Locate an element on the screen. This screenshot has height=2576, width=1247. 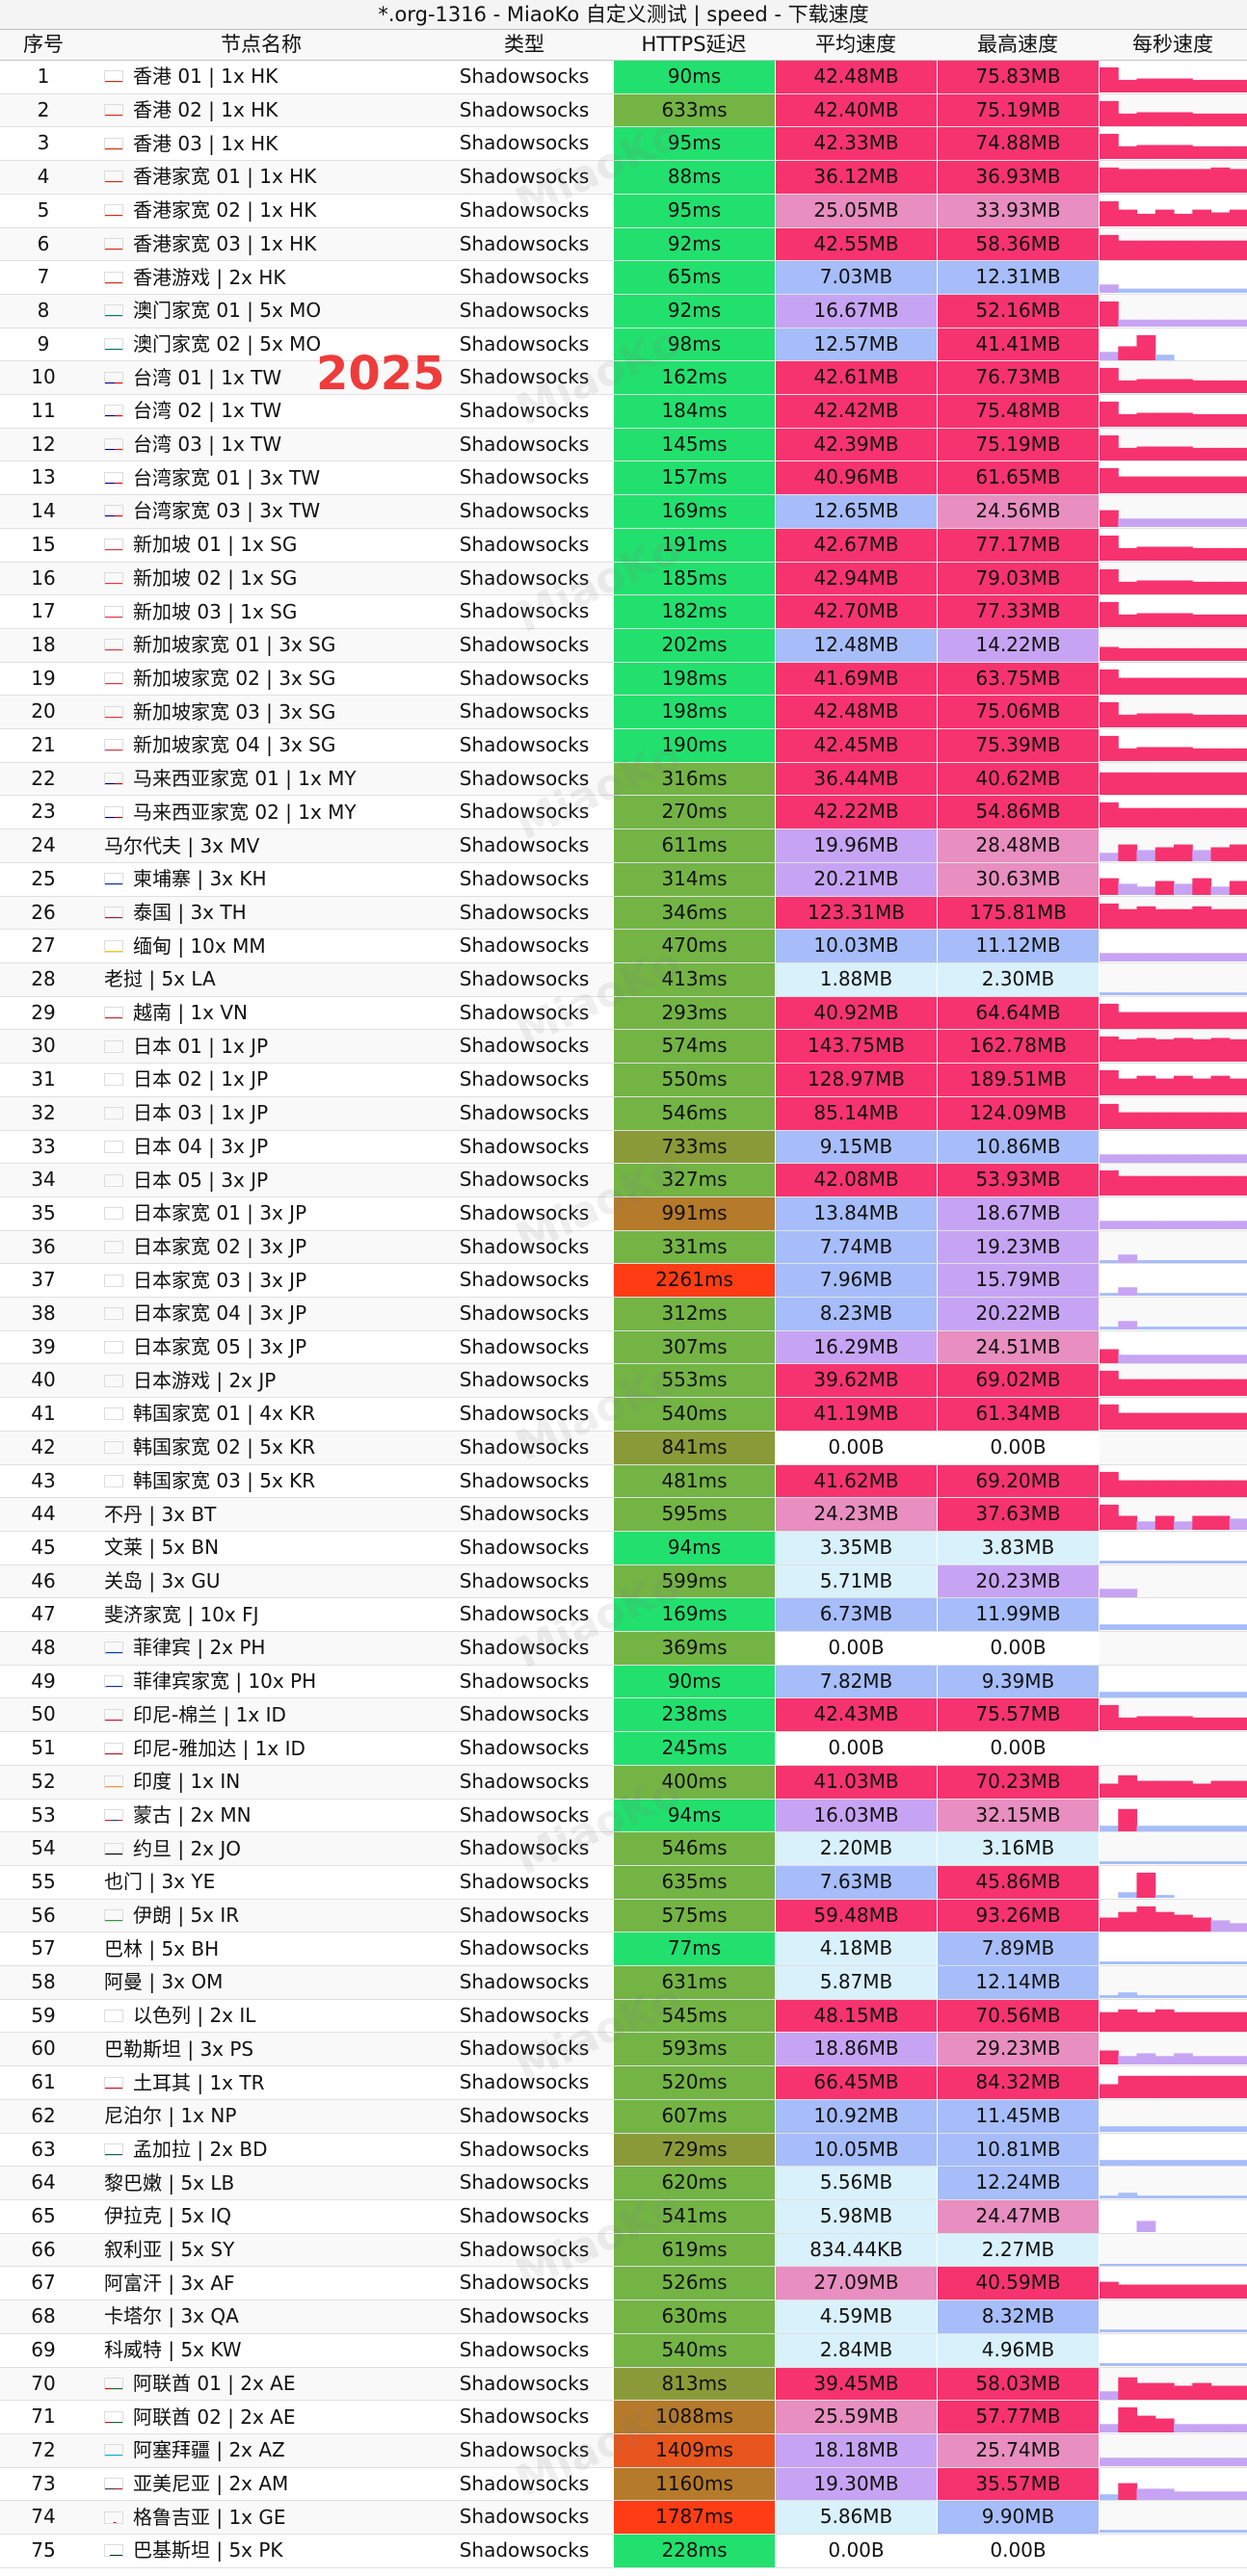
col-header-https-latency: HTTPS延迟 is located at coordinates (694, 44).